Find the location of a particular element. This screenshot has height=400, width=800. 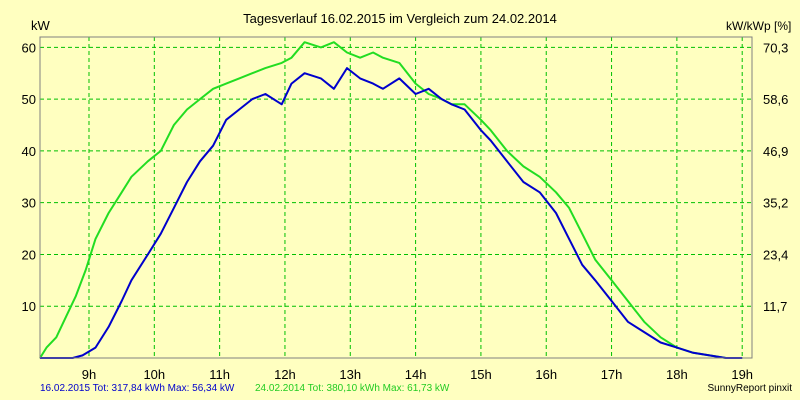

x-tick: 11h is located at coordinates (219, 374).